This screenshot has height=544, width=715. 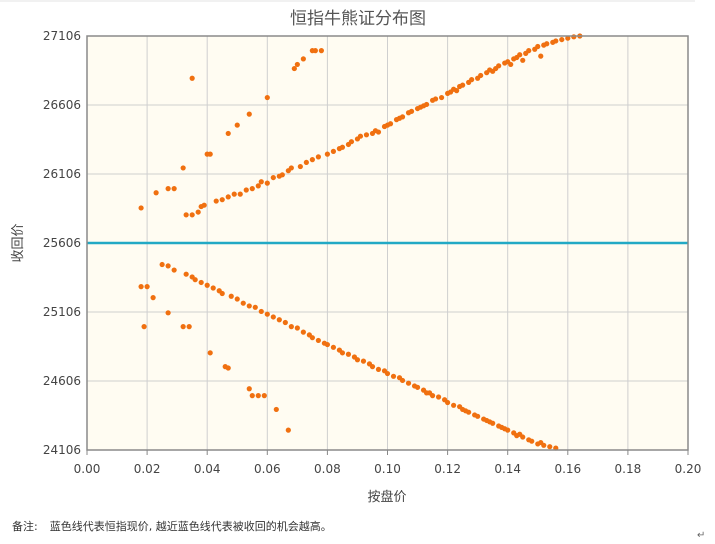 What do you see at coordinates (327, 469) in the screenshot?
I see `x-tick-label: 0.08` at bounding box center [327, 469].